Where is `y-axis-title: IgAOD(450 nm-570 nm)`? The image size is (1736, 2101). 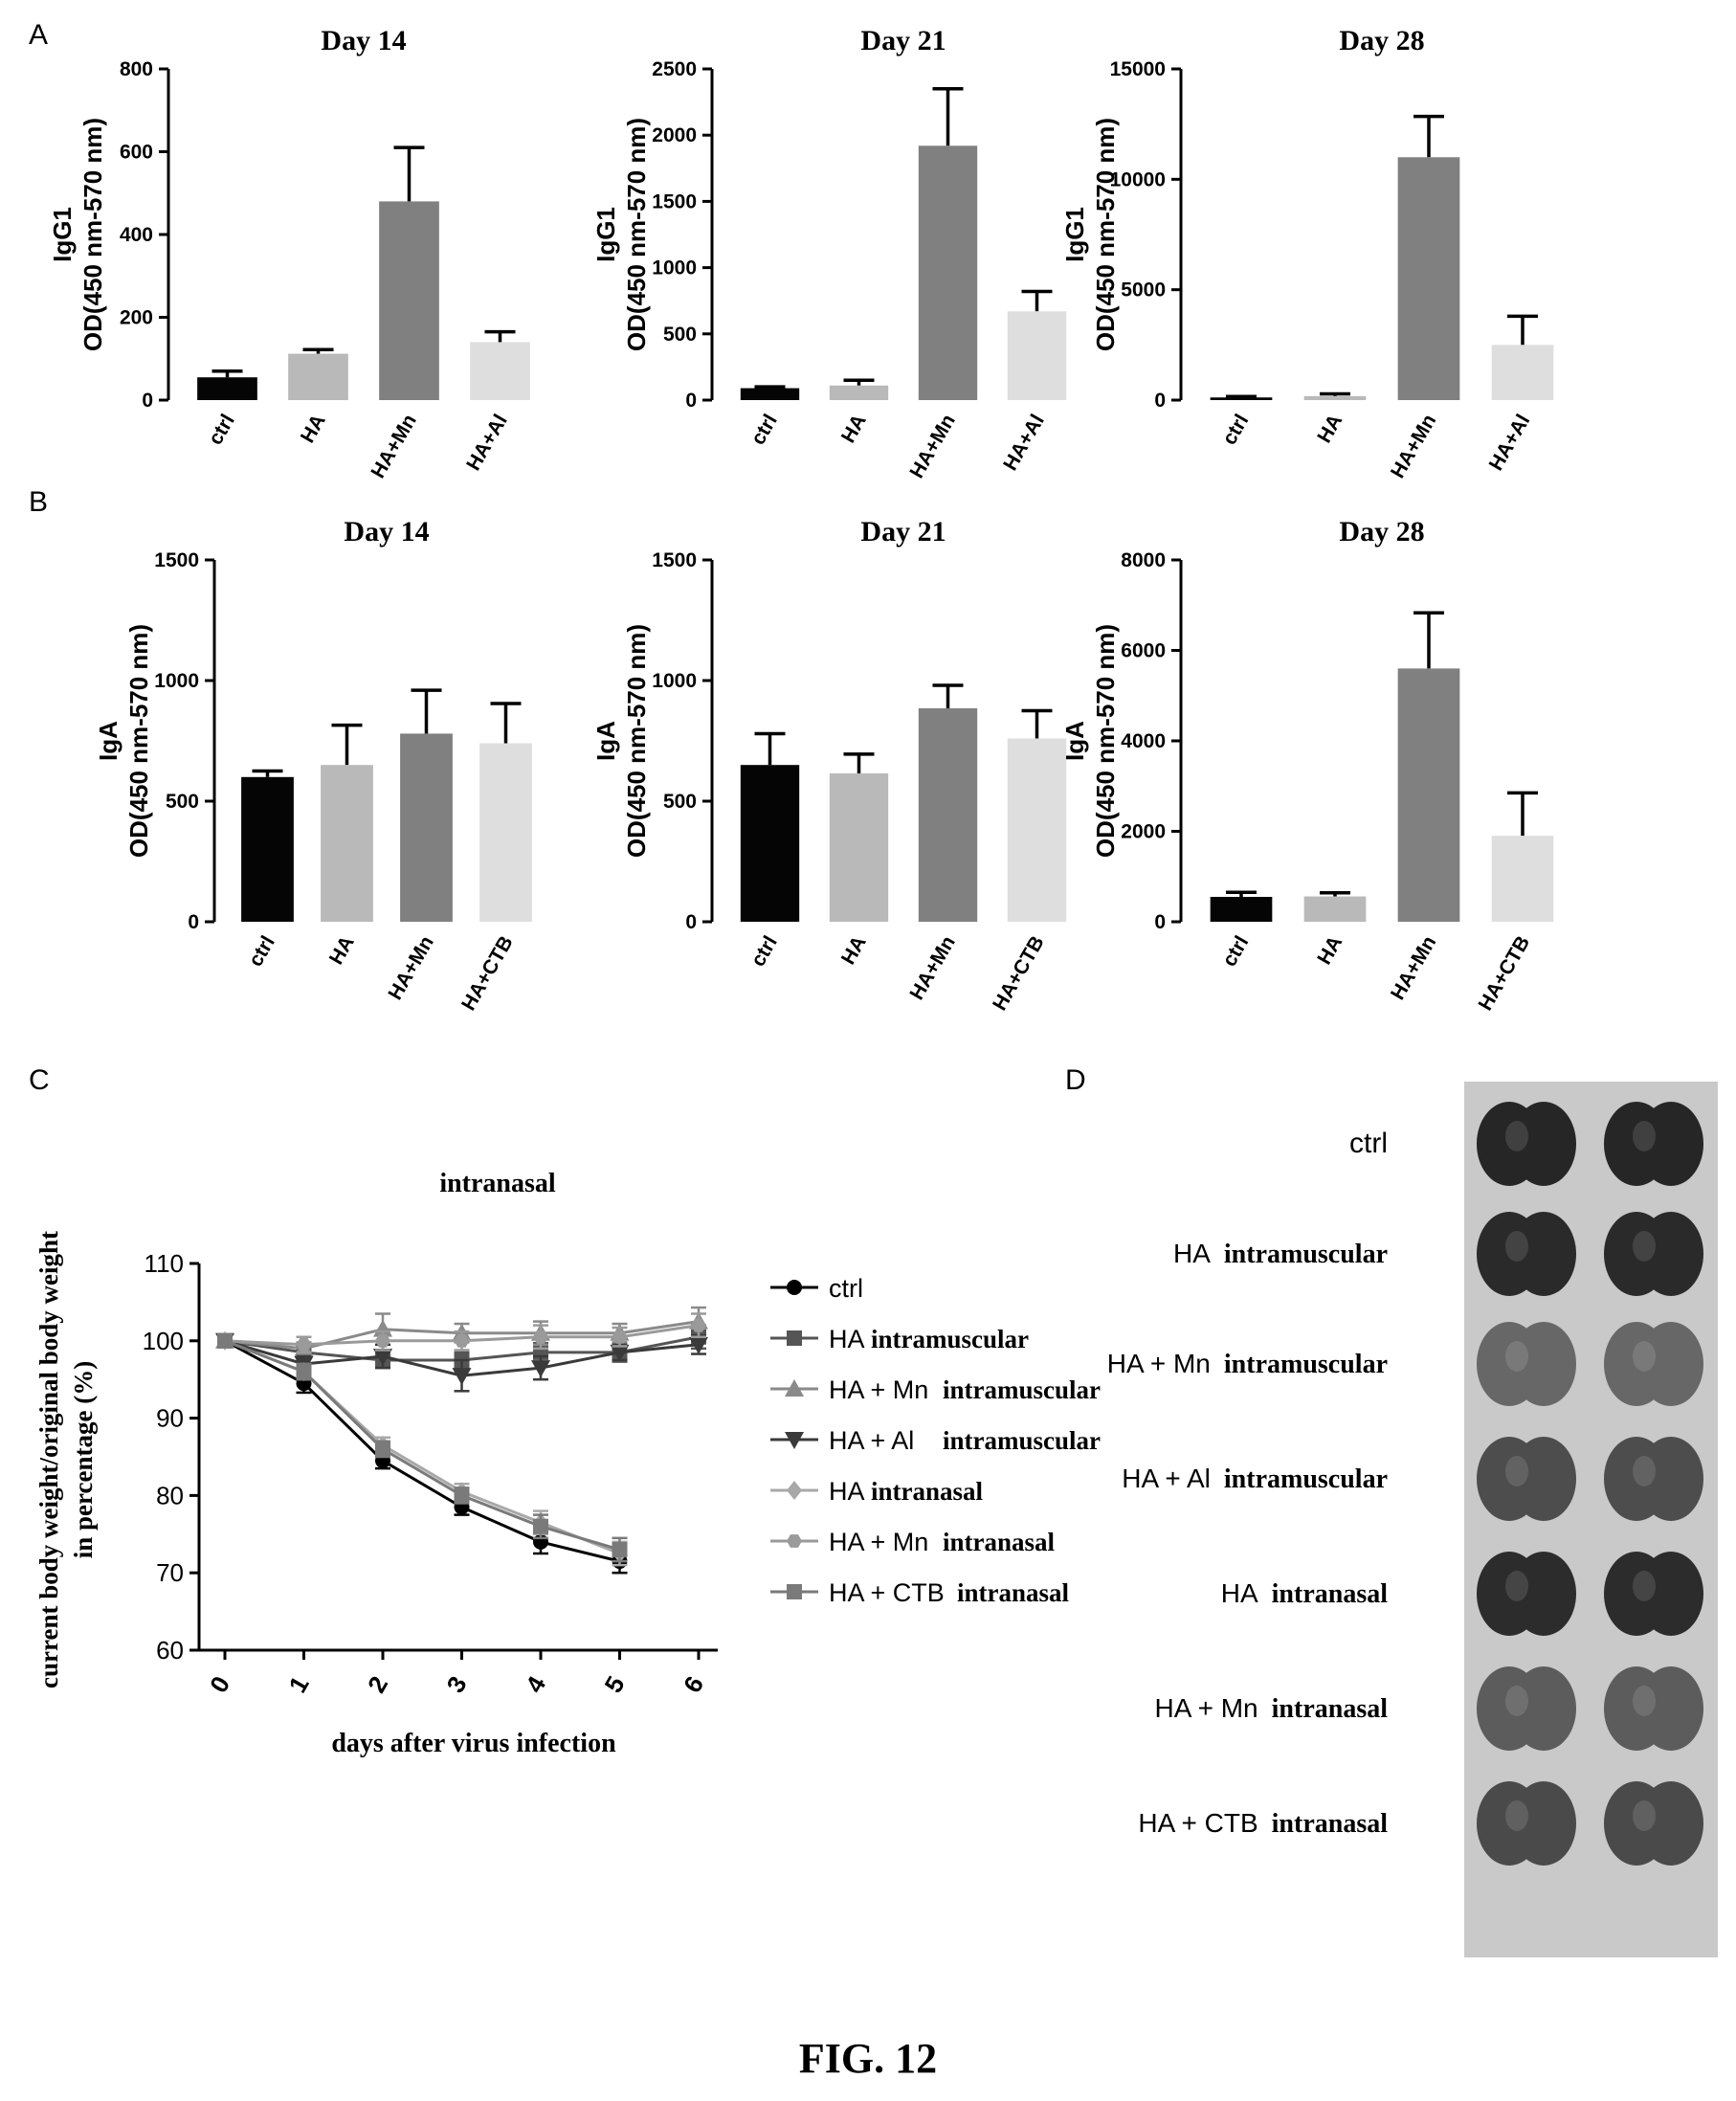 y-axis-title: IgAOD(450 nm-570 nm) is located at coordinates (1090, 741).